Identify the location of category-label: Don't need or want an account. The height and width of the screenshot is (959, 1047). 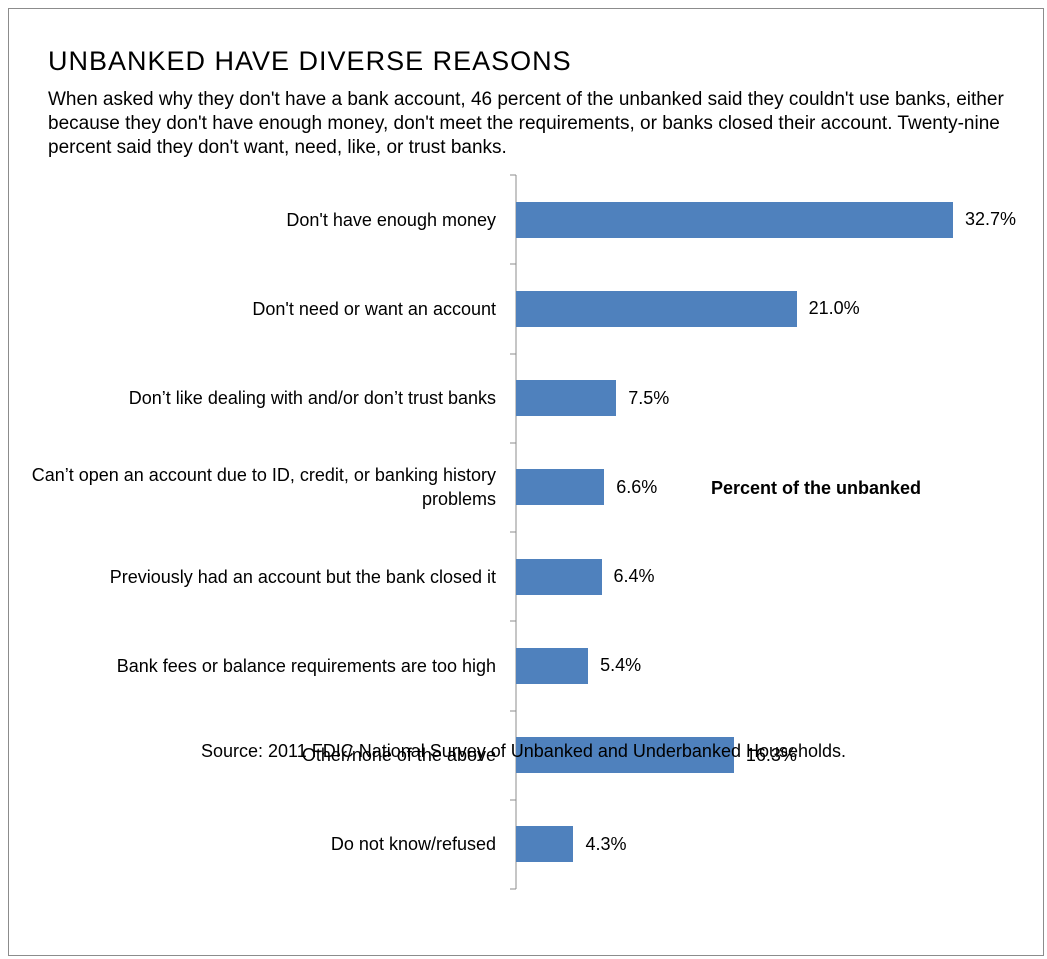
(374, 308).